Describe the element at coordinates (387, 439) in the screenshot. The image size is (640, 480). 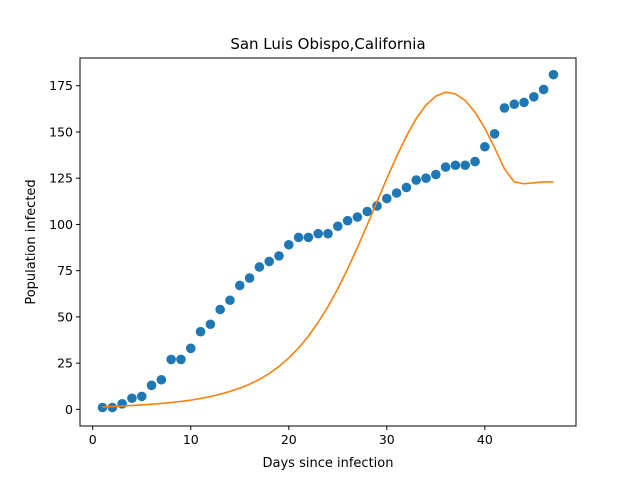
I see `x-tick-label: 30` at that location.